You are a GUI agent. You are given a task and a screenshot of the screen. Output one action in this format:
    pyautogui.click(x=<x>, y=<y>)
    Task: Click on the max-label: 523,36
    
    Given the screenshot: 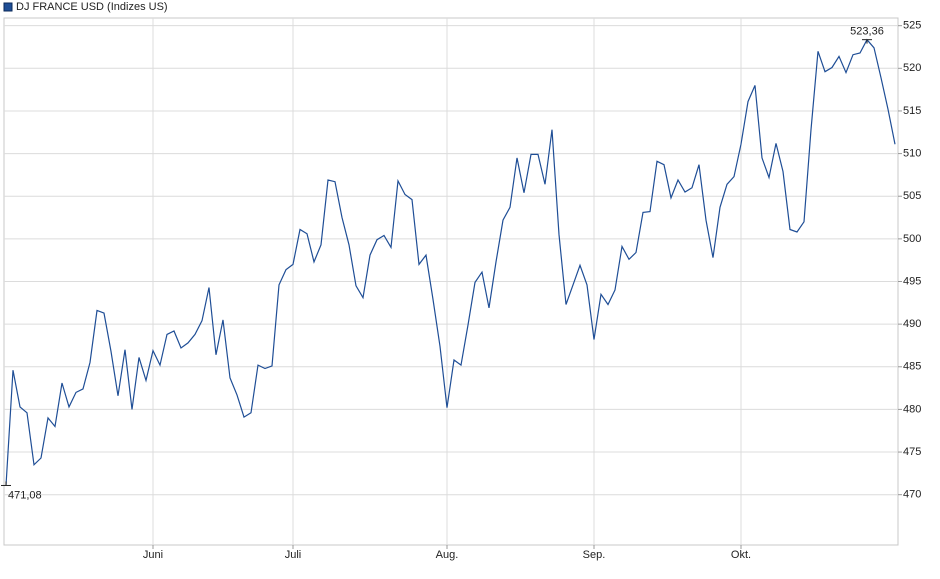 What is the action you would take?
    pyautogui.click(x=867, y=32)
    